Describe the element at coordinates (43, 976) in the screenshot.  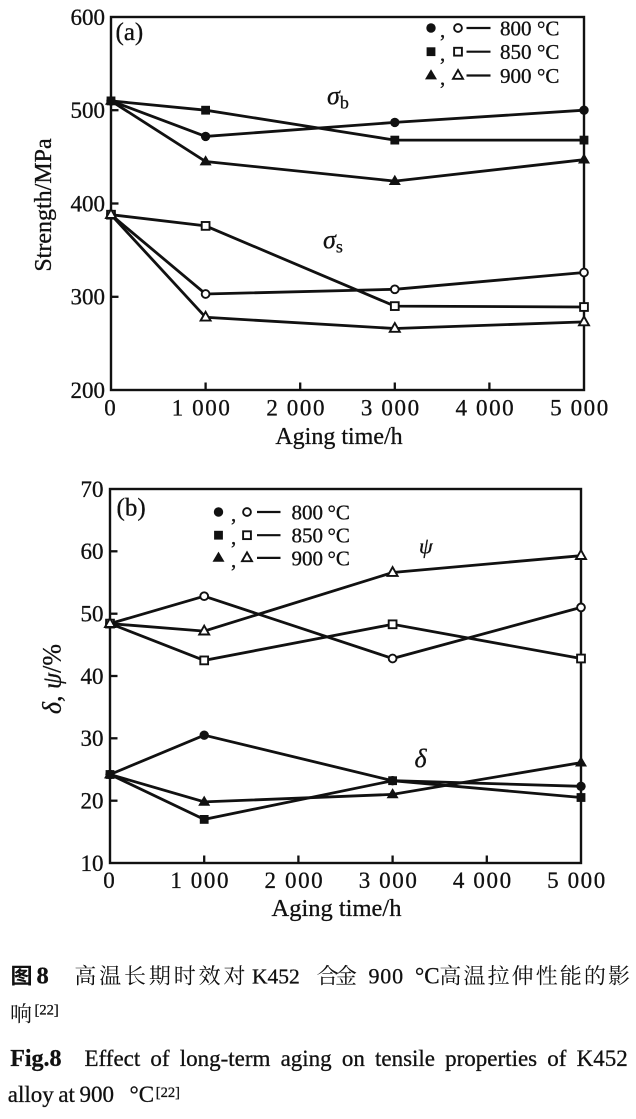
I see `svg-text: 8` at that location.